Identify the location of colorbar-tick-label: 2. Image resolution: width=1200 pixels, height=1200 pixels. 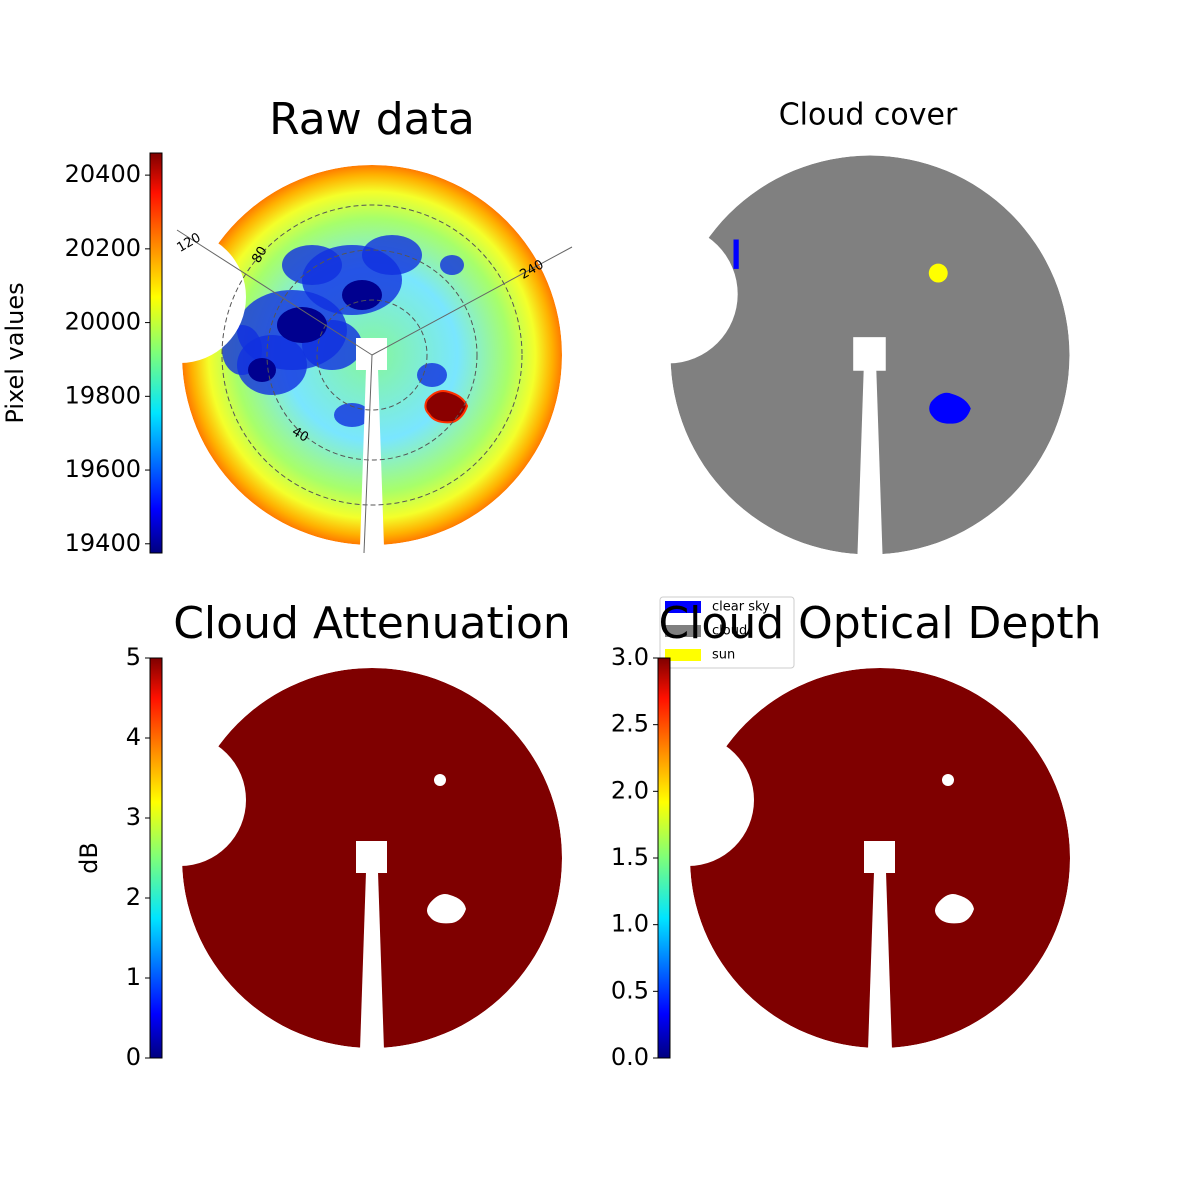
(133, 897).